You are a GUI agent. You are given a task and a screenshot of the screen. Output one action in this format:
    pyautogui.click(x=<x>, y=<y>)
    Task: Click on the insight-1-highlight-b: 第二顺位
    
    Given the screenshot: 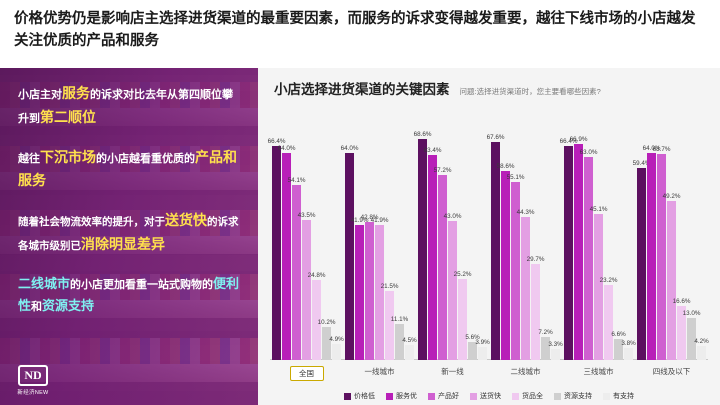 What is the action you would take?
    pyautogui.click(x=68, y=116)
    